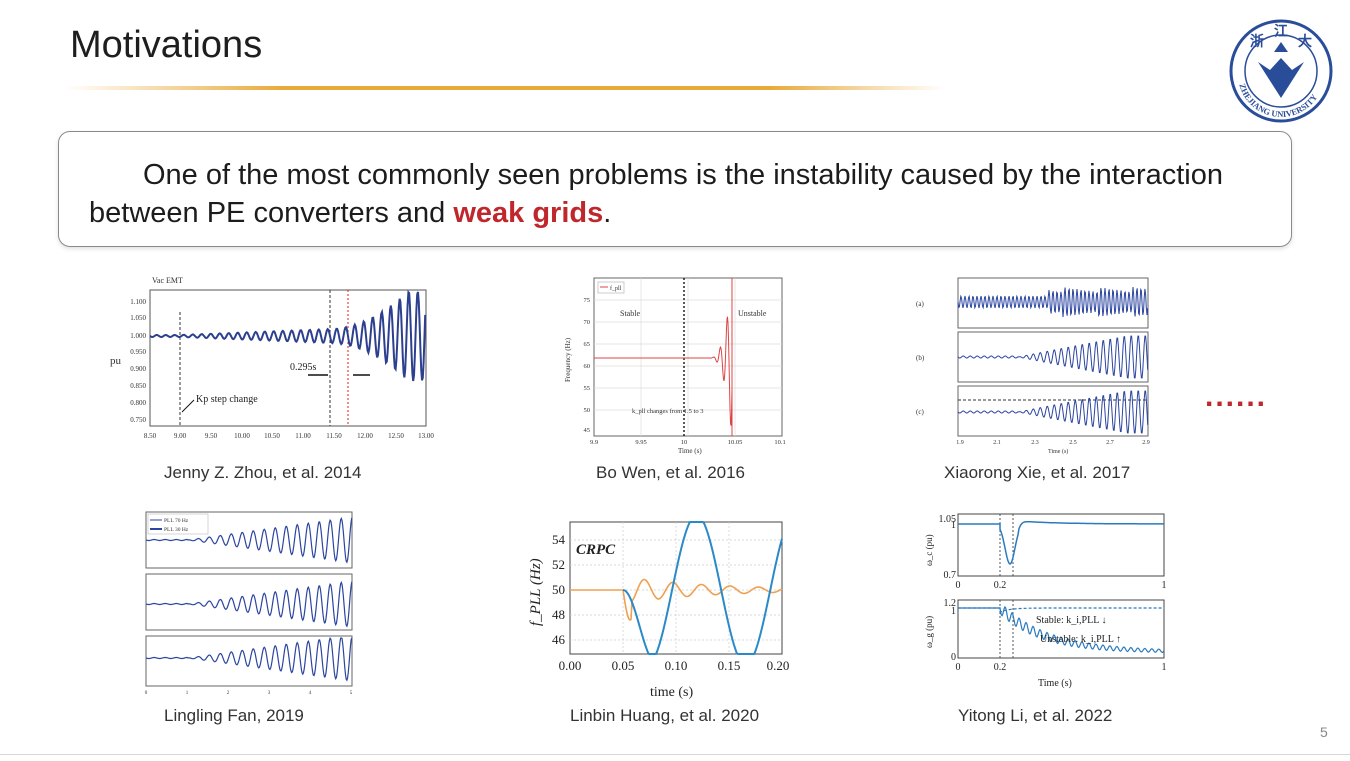  Describe the element at coordinates (668, 411) in the screenshot. I see `svg-text: k_pll changes from 1.5 to 3` at that location.